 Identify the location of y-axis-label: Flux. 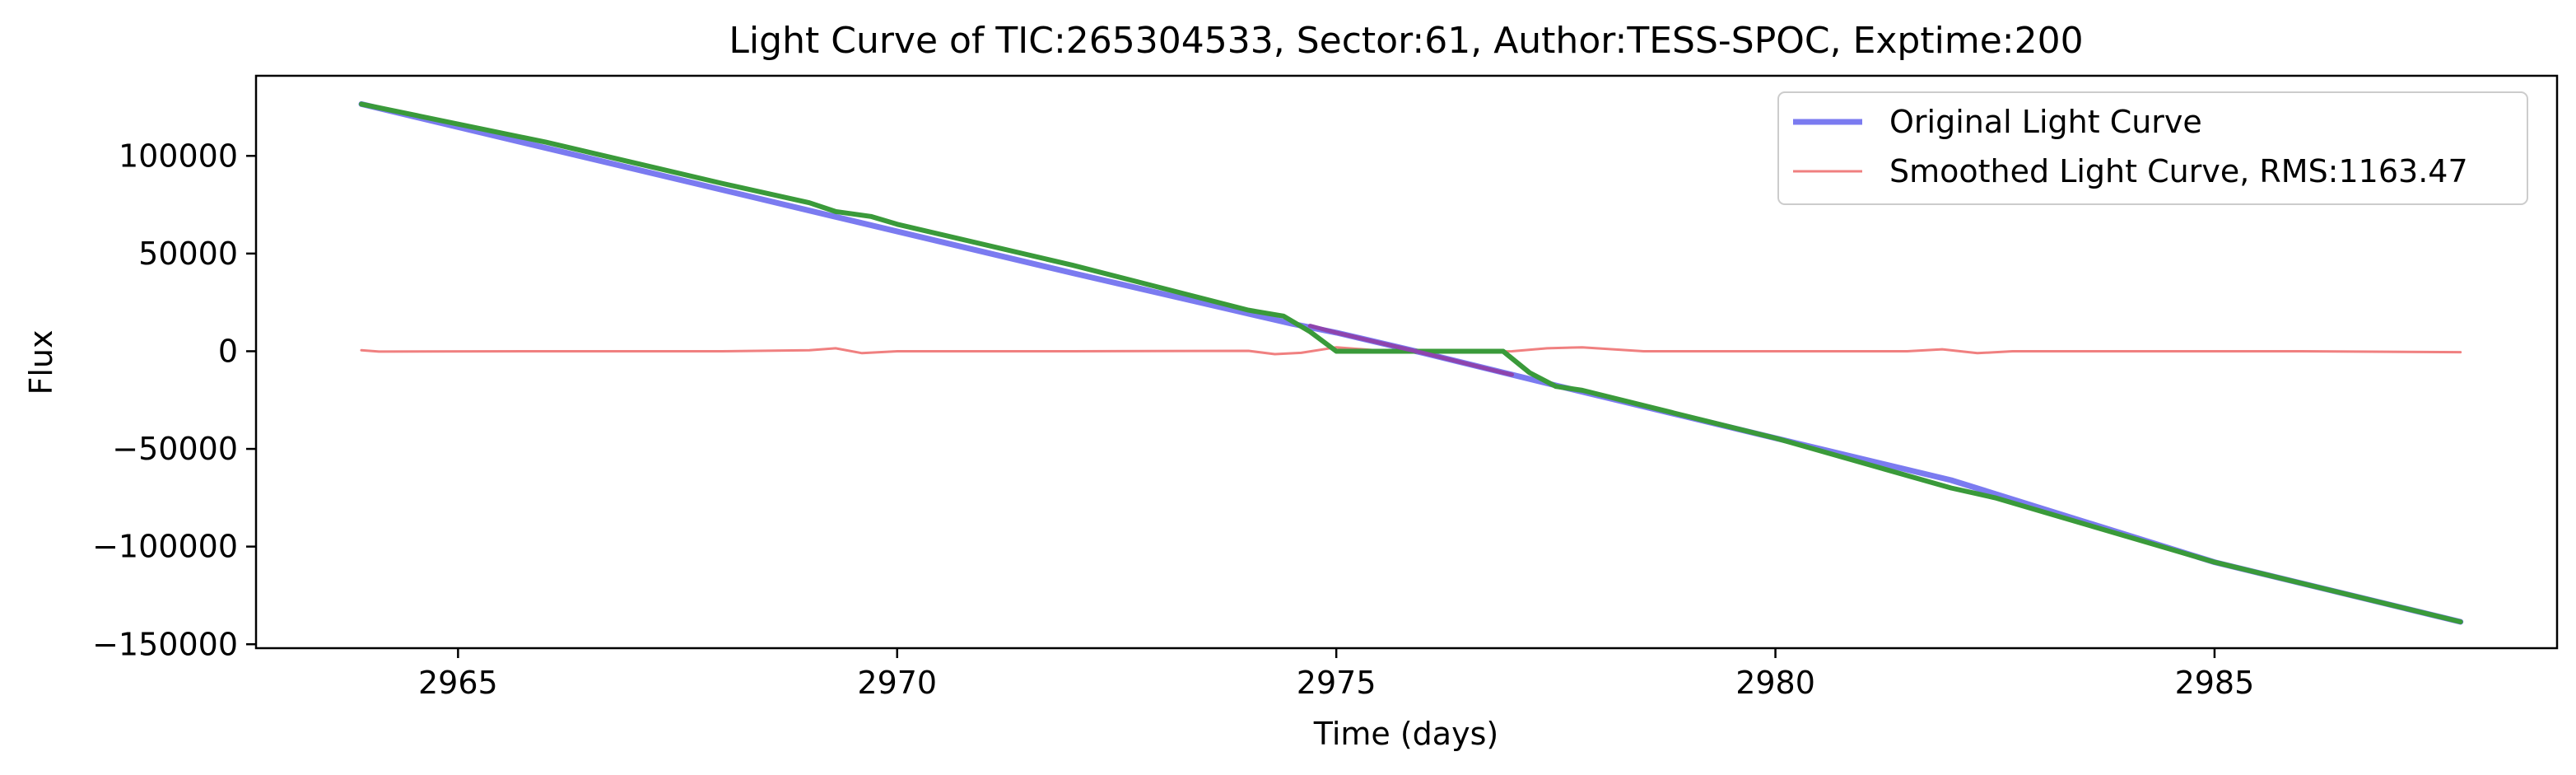
(41, 362).